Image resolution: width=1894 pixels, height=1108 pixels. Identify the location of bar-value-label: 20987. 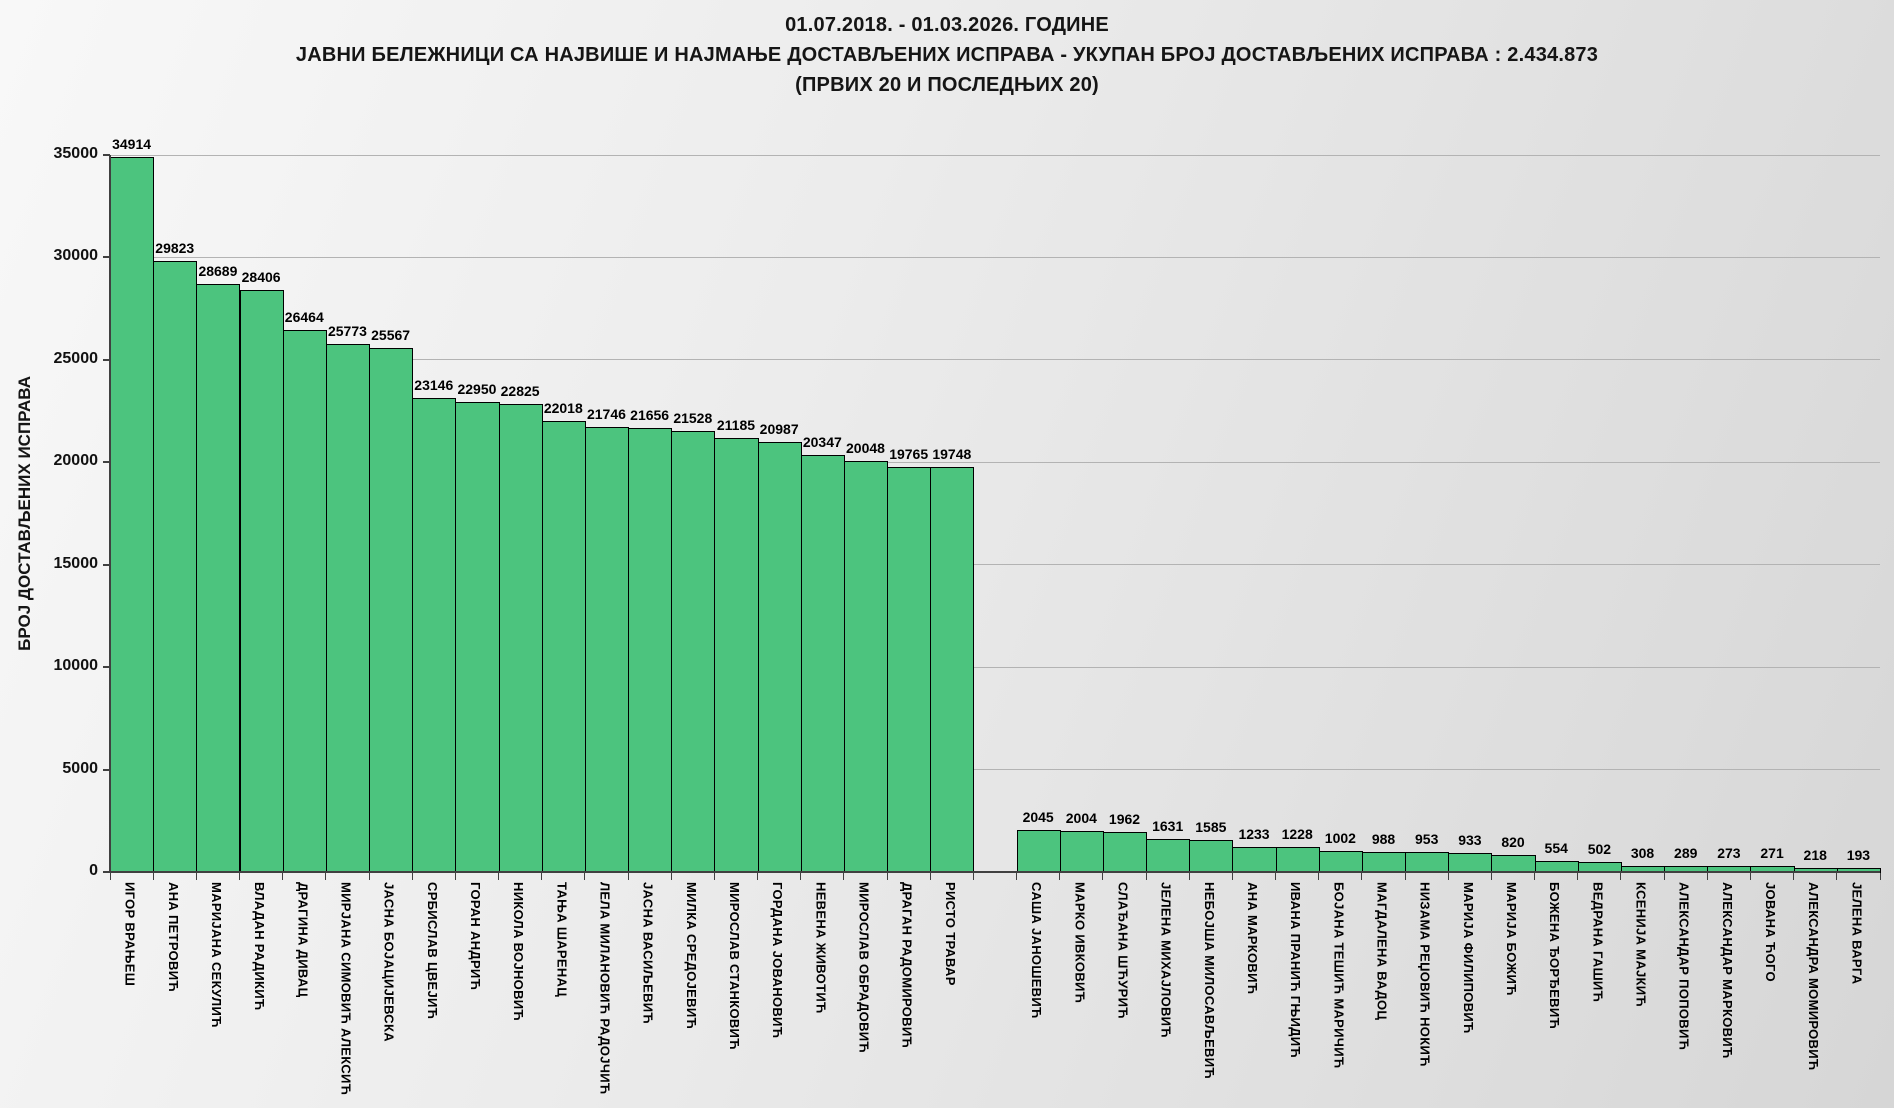
(779, 429).